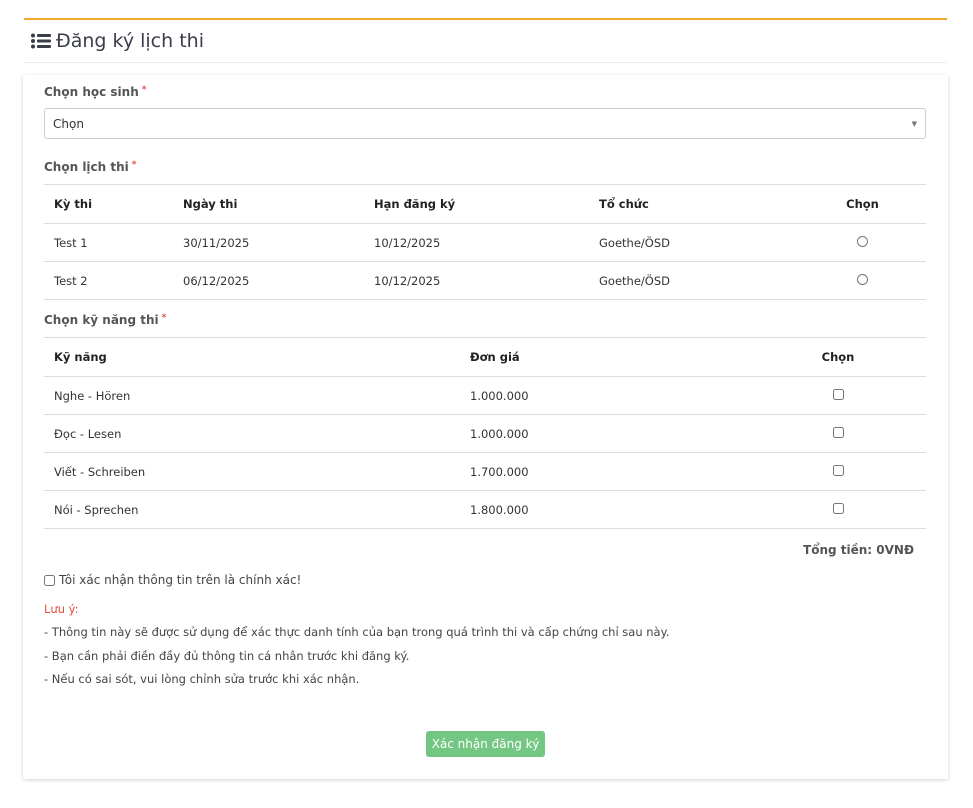 This screenshot has width=973, height=808. I want to click on student-select-value: Chọn, so click(68, 123).